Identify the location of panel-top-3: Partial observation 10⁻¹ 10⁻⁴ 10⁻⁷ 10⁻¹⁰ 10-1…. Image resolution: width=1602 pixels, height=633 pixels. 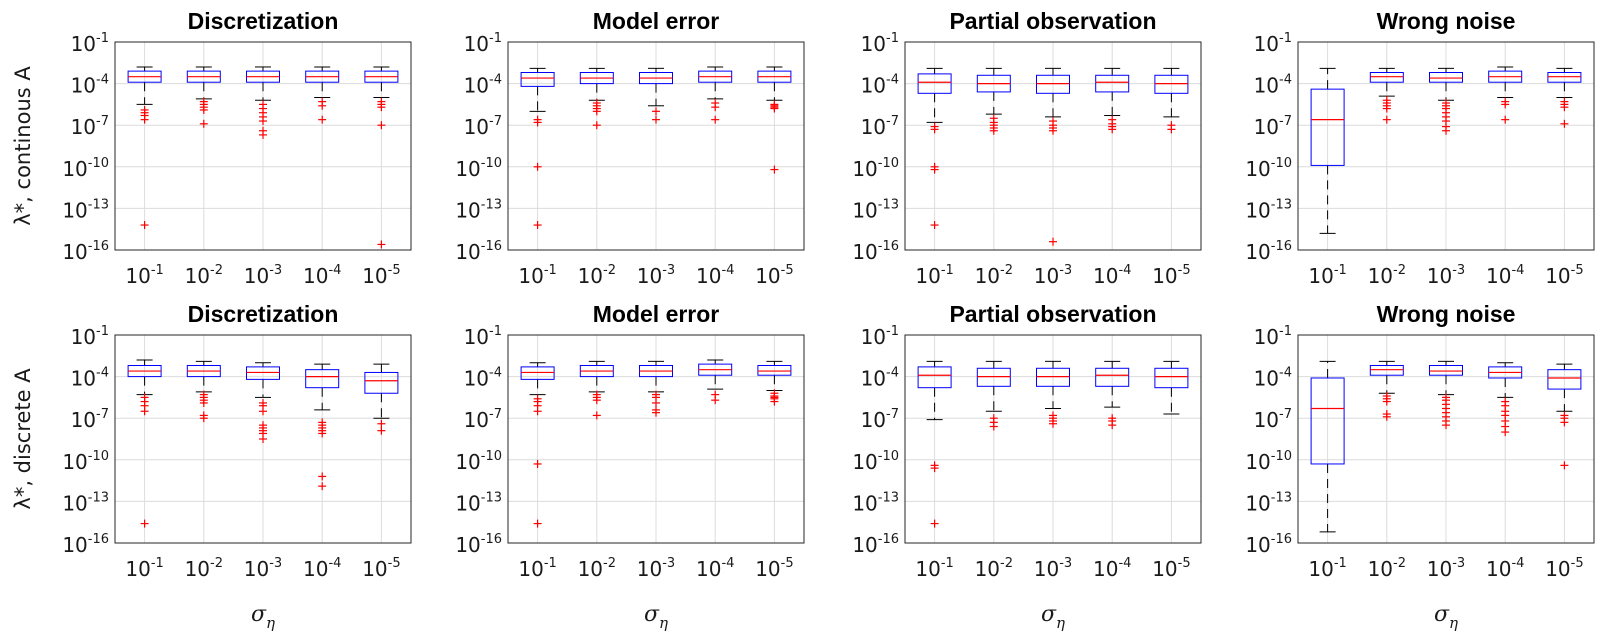
(1027, 148).